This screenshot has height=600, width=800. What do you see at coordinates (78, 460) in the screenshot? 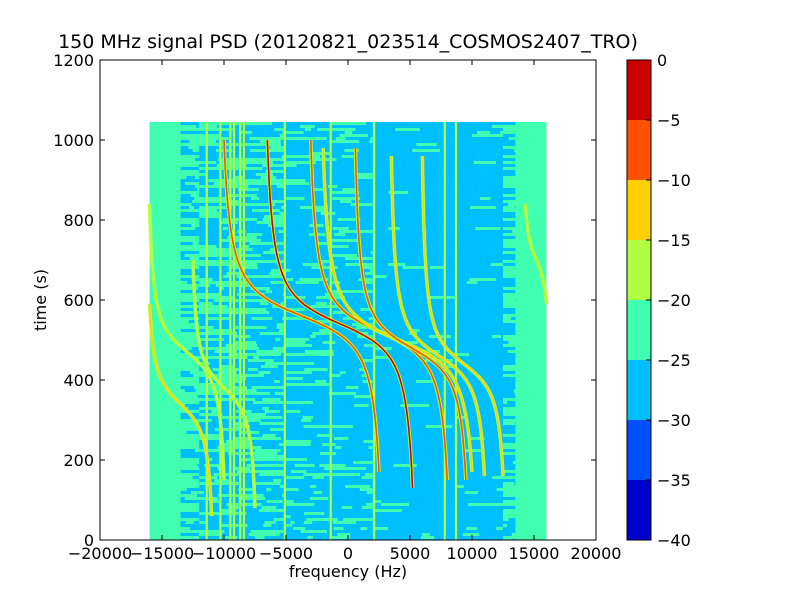
I see `y-tick-label: 200` at bounding box center [78, 460].